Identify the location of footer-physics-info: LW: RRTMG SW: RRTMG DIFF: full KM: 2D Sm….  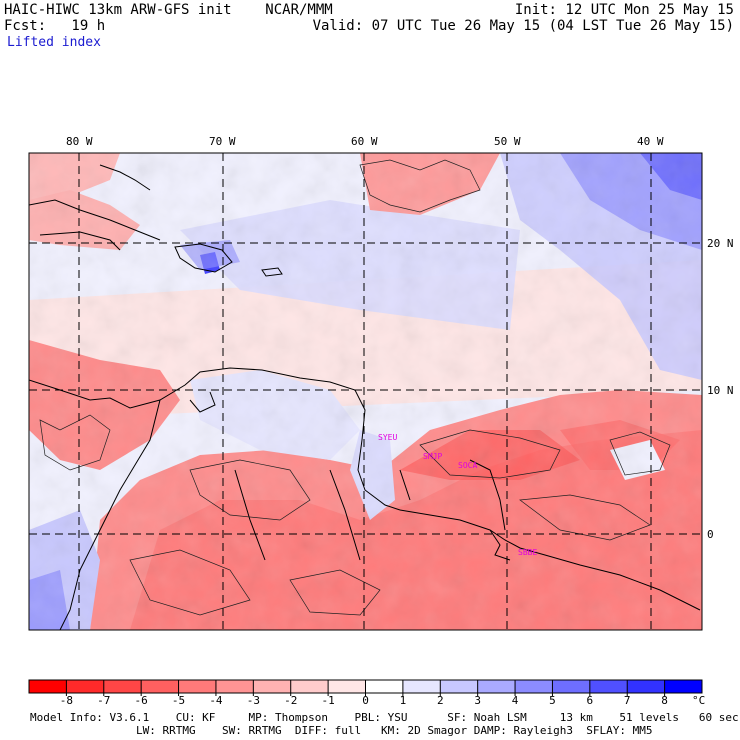
(341, 730).